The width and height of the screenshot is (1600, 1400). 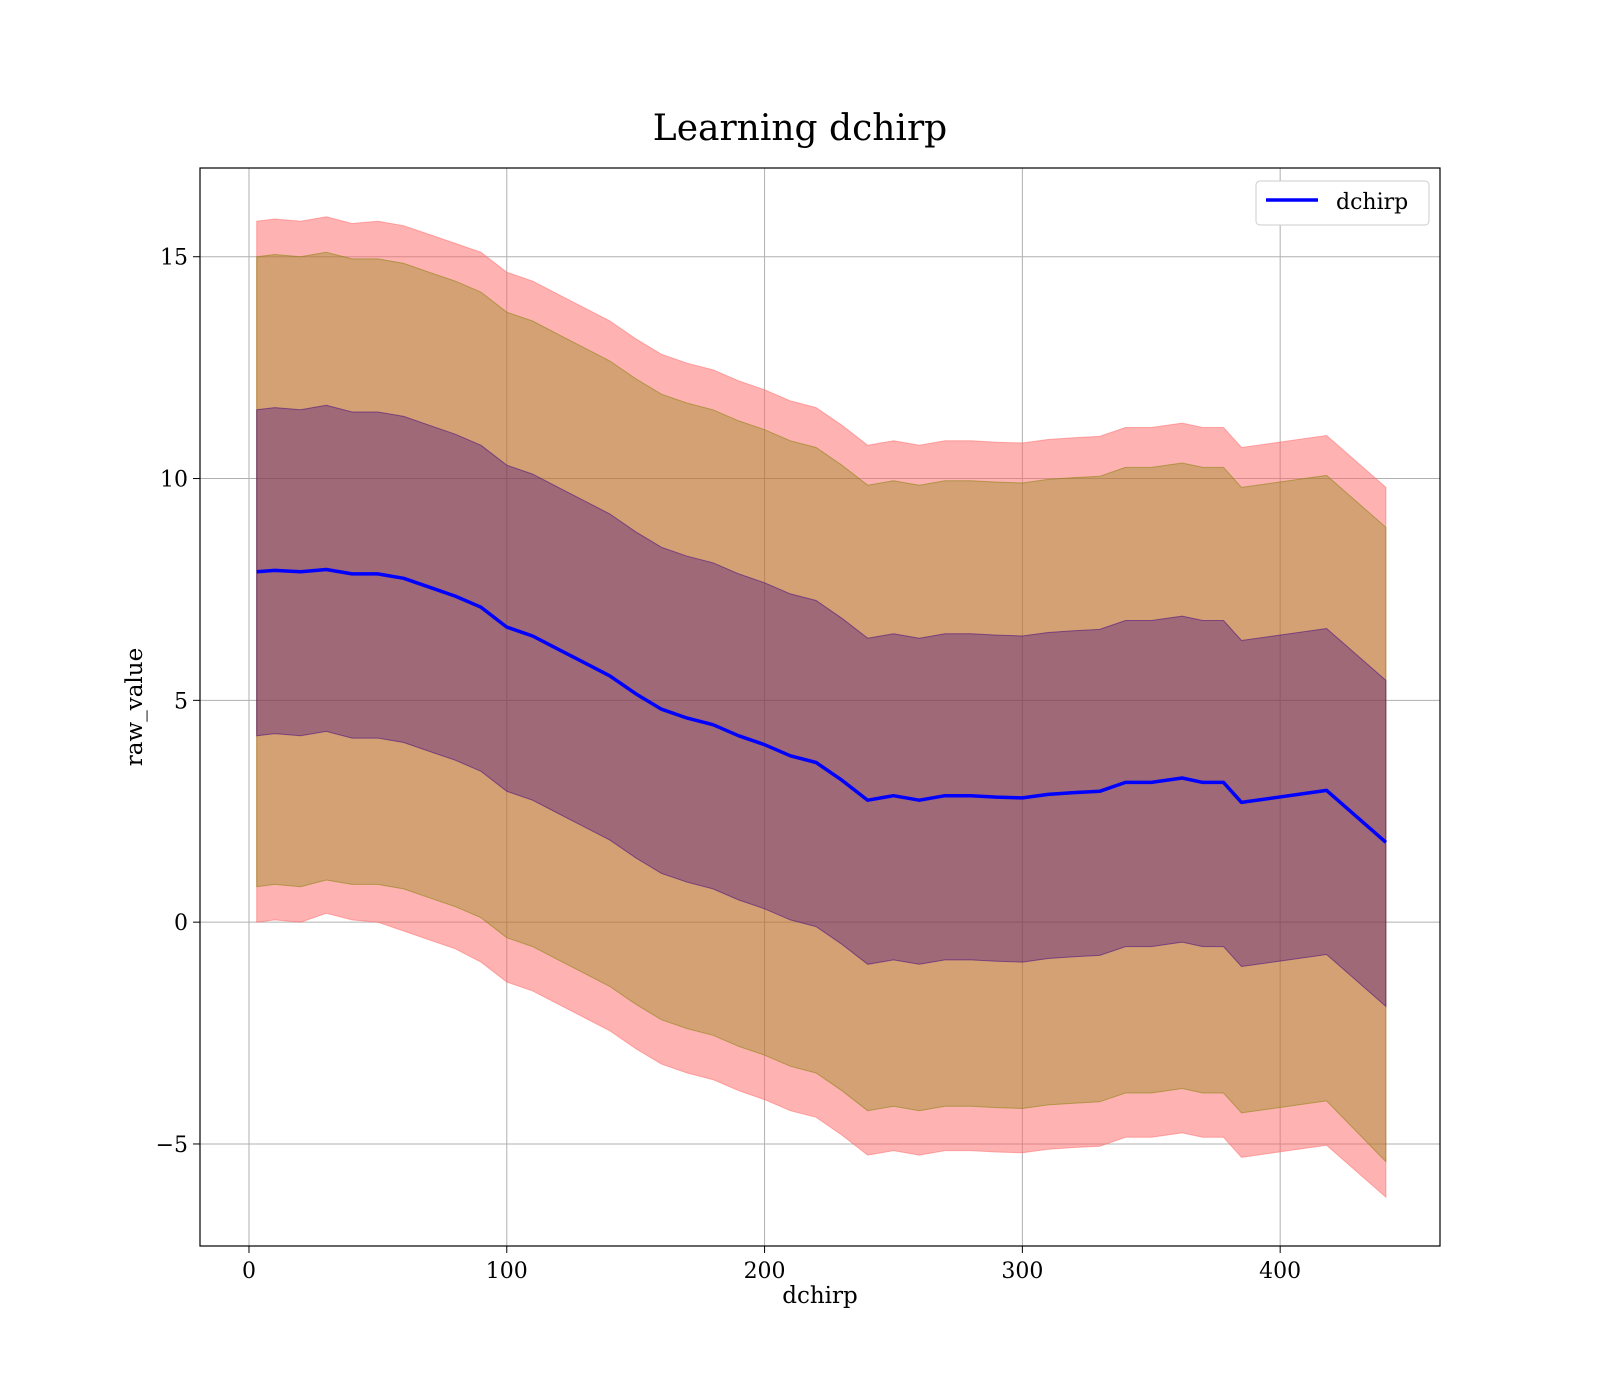 I want to click on x-tick-label: 300, so click(x=1022, y=1271).